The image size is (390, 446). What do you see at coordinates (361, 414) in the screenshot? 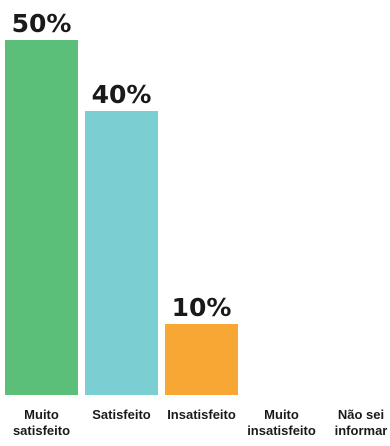
I see `category-label-4-0: Não sei` at bounding box center [361, 414].